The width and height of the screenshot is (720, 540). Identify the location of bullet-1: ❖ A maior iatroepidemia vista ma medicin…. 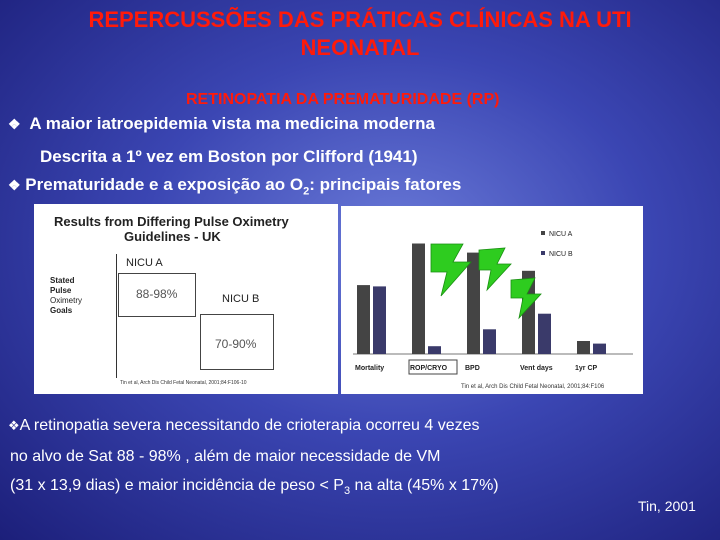
(221, 124).